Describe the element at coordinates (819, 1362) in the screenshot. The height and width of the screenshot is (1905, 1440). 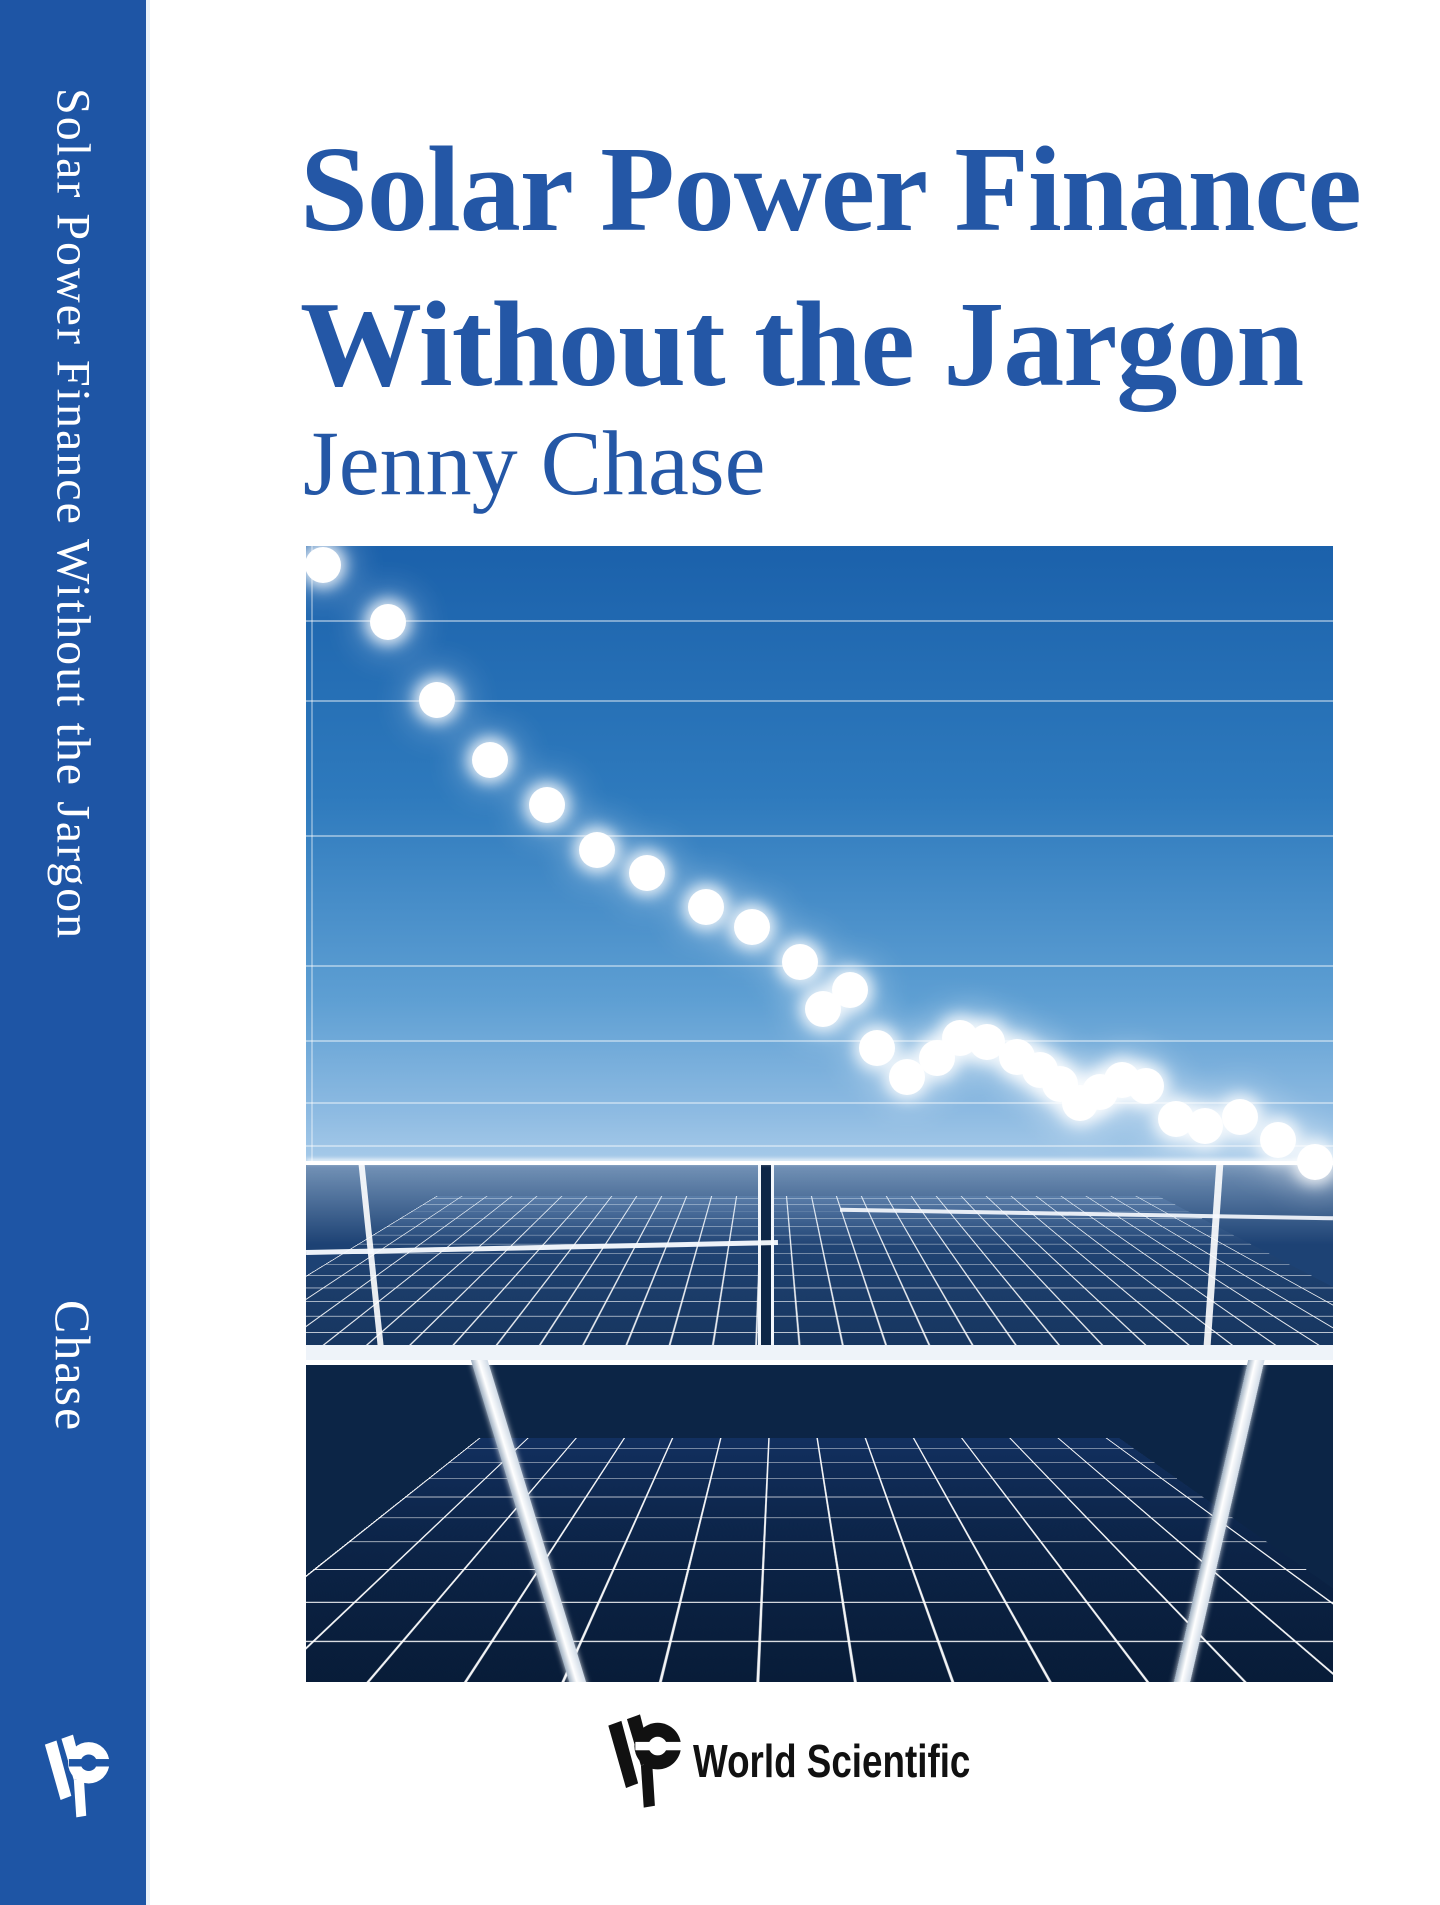
I see `panel-frame-edge` at that location.